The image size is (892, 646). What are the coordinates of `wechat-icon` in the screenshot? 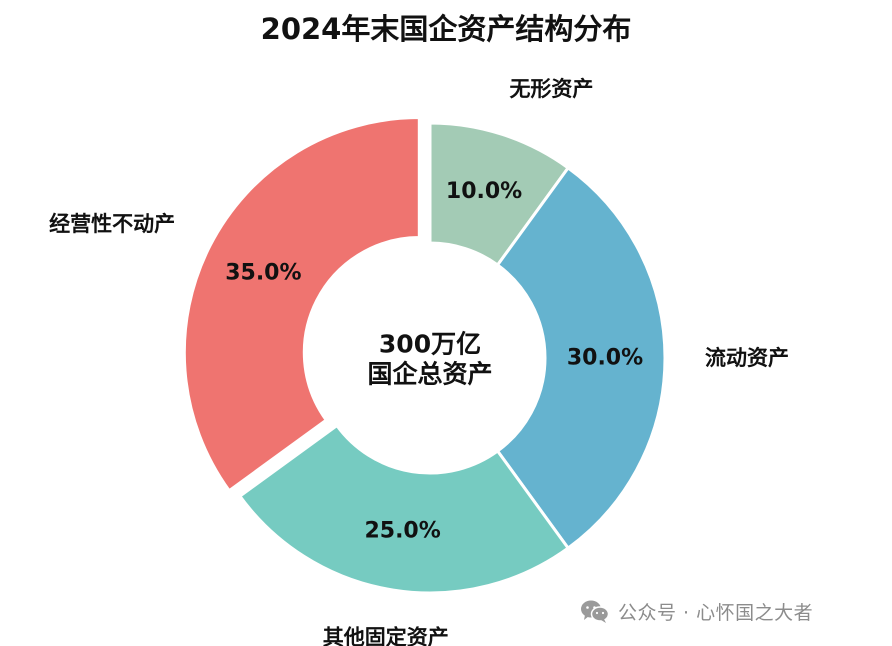 It's located at (595, 611).